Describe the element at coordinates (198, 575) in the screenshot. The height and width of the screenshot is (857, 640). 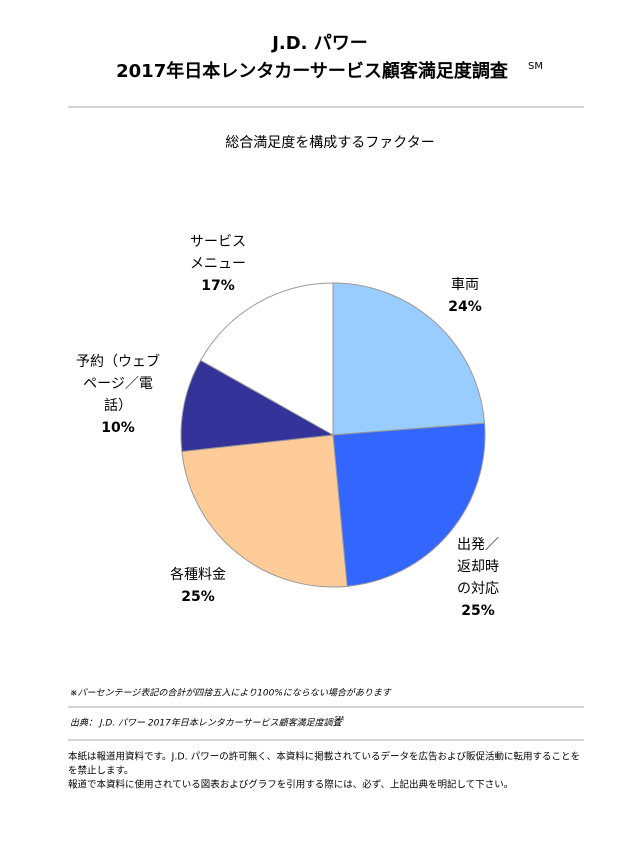
I see `slice-label: 各種料金` at that location.